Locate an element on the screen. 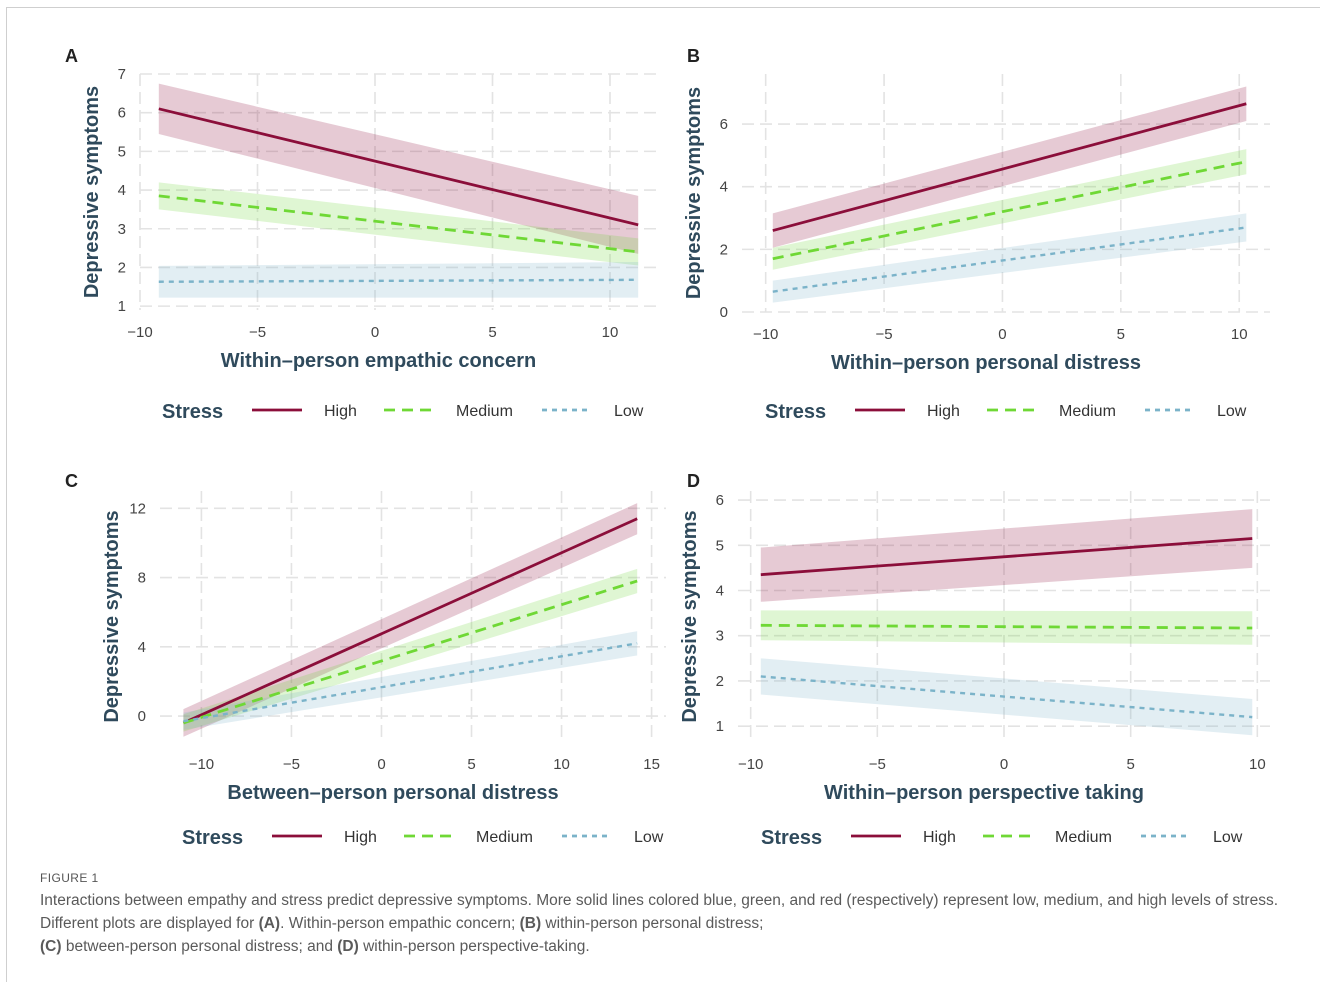 This screenshot has width=1330, height=983. x-axis-title: Within–person personal distress is located at coordinates (986, 363).